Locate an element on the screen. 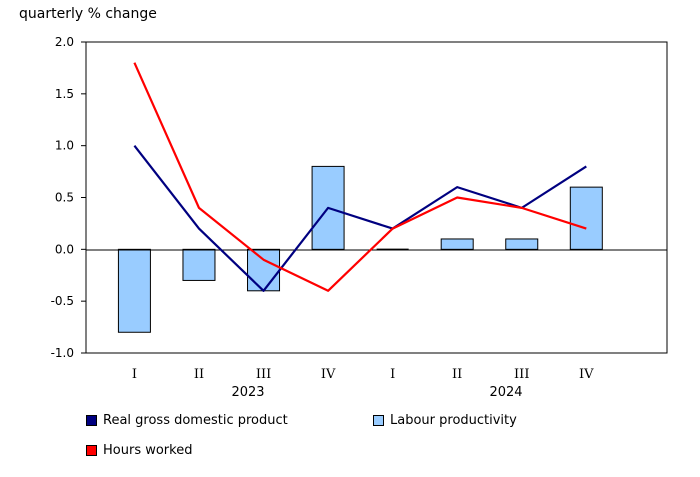  legend-real-gdp: Real gross domestic product is located at coordinates (187, 420).